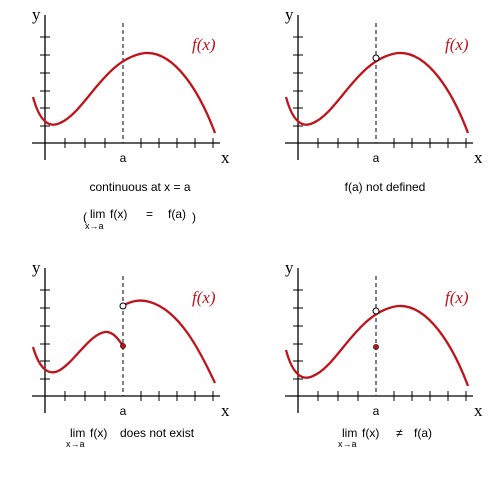  I want to click on operator: =, so click(149, 214).